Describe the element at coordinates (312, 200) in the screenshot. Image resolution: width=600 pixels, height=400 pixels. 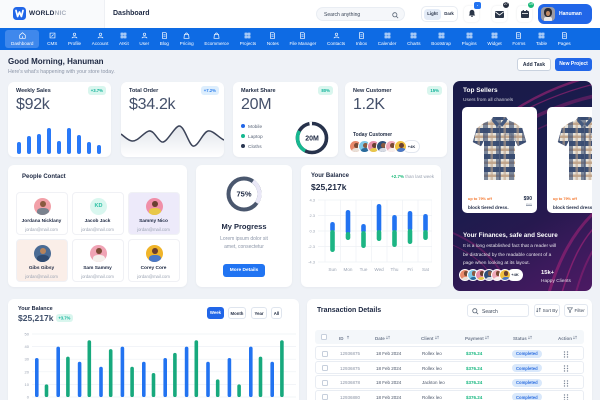
I see `svg-text: 4.3` at that location.